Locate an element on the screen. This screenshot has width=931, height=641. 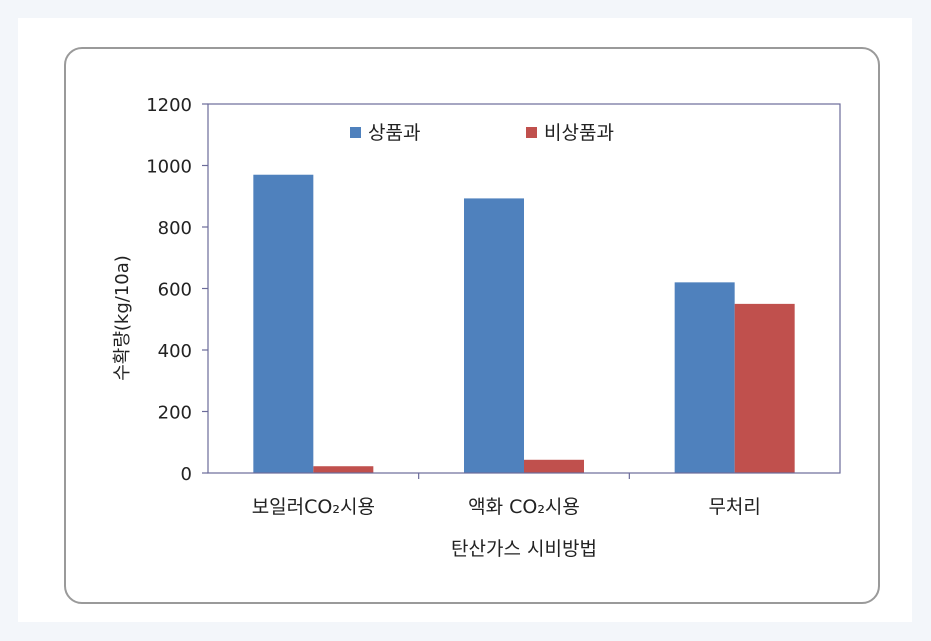
x-axis-label: 탄산가스 시비방법 is located at coordinates (524, 549).